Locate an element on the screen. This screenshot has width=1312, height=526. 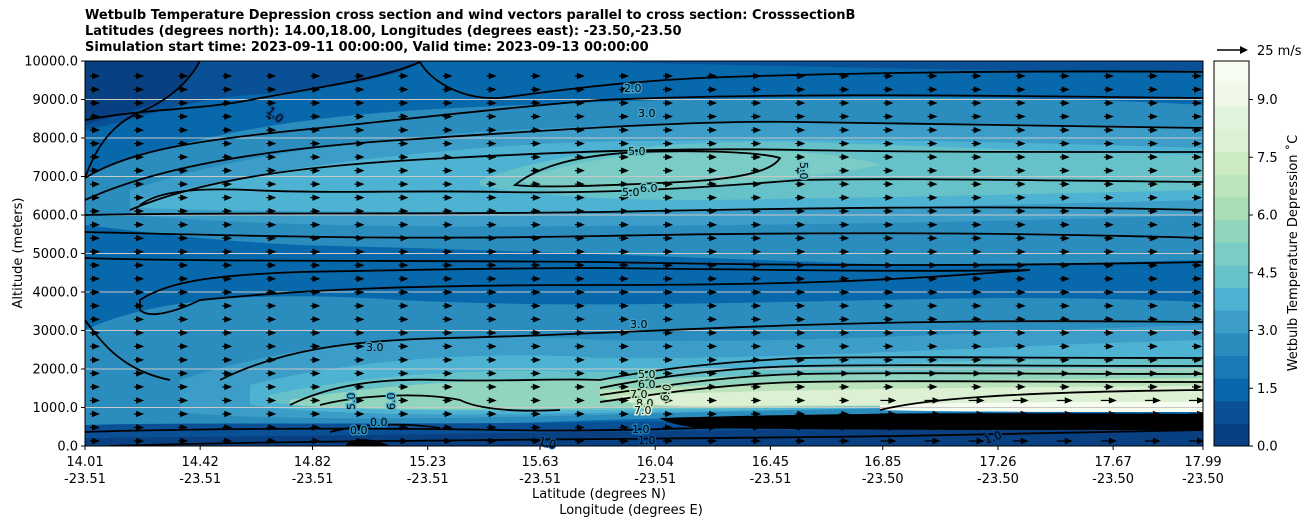
colorbar-ticks: 0.0 1.5 3.0 4.5 6.0 7.5 9.0 is located at coordinates (1263, 274).